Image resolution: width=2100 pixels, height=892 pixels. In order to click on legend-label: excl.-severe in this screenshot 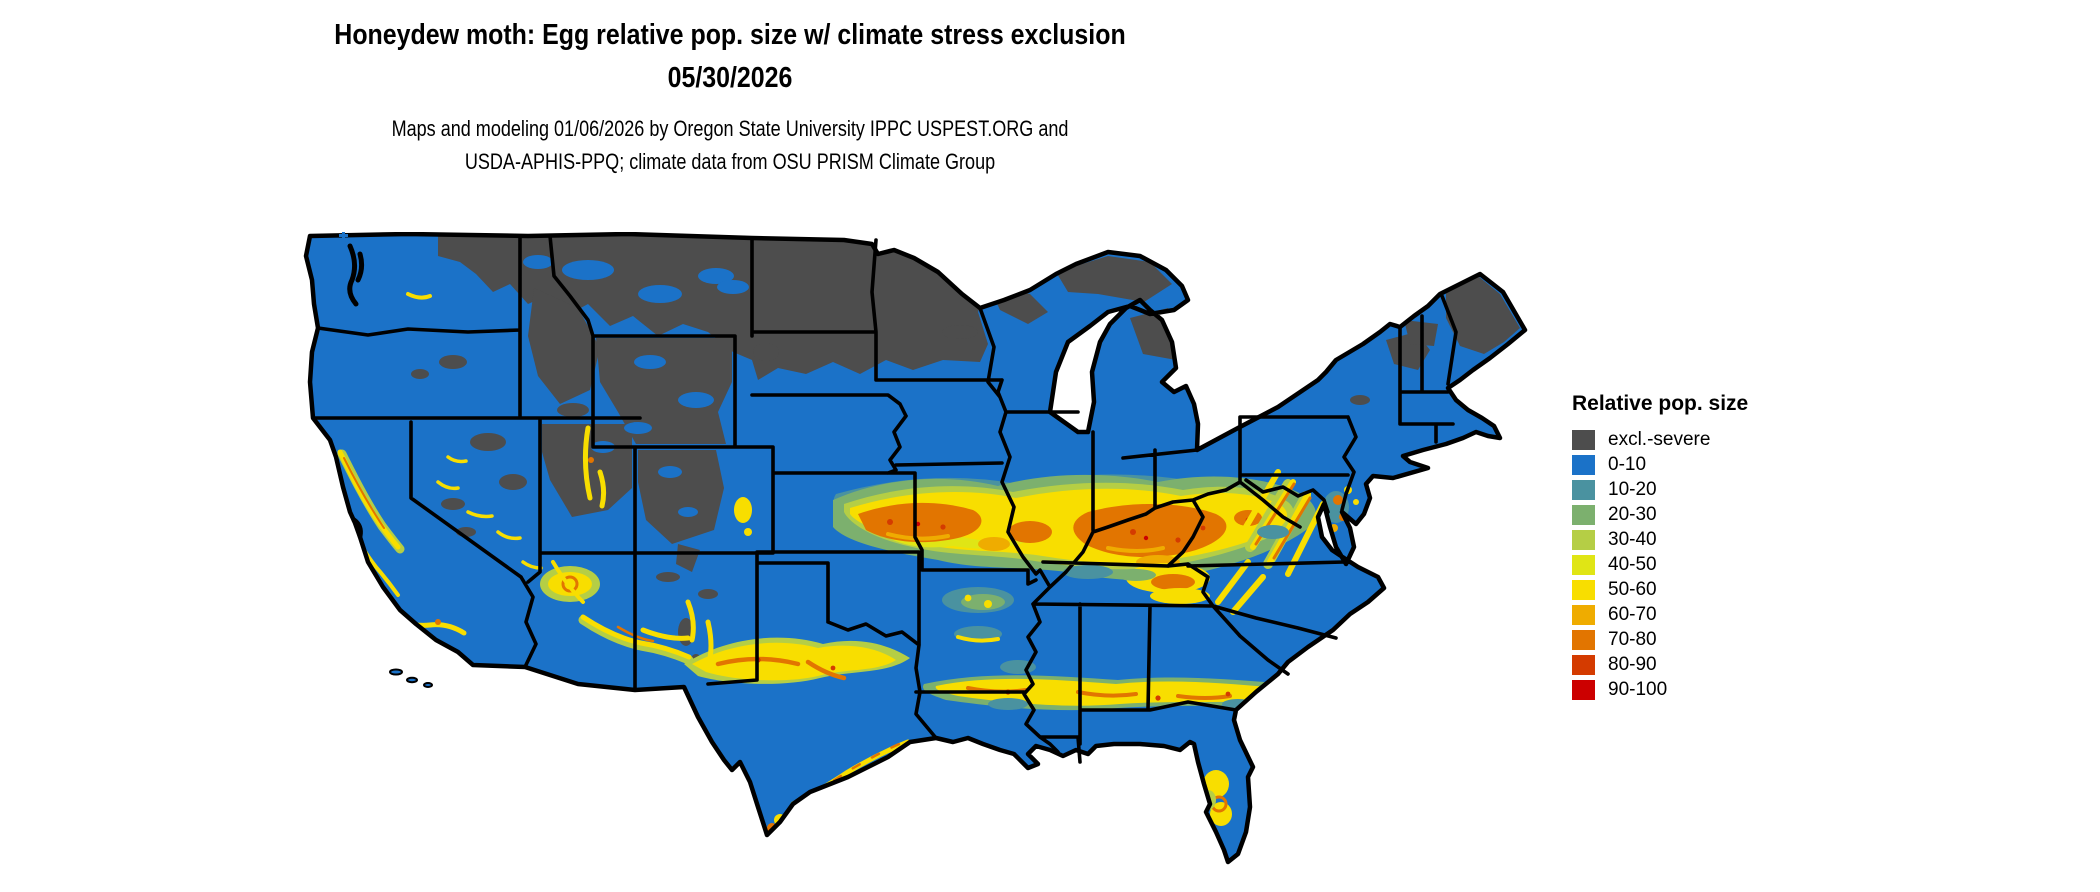, I will do `click(1659, 439)`.